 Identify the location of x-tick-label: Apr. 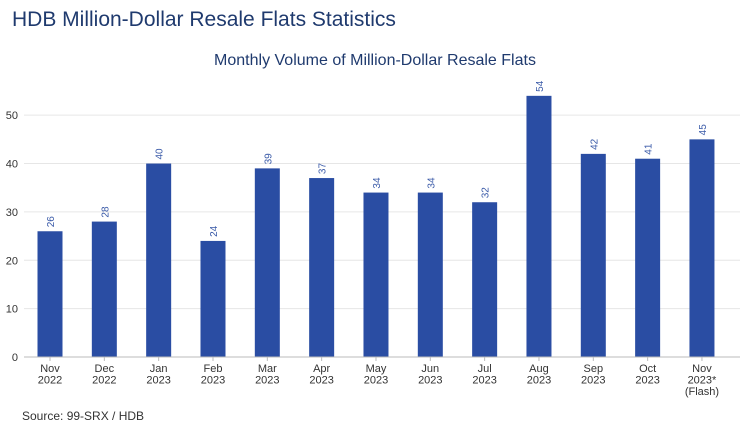
(321, 369).